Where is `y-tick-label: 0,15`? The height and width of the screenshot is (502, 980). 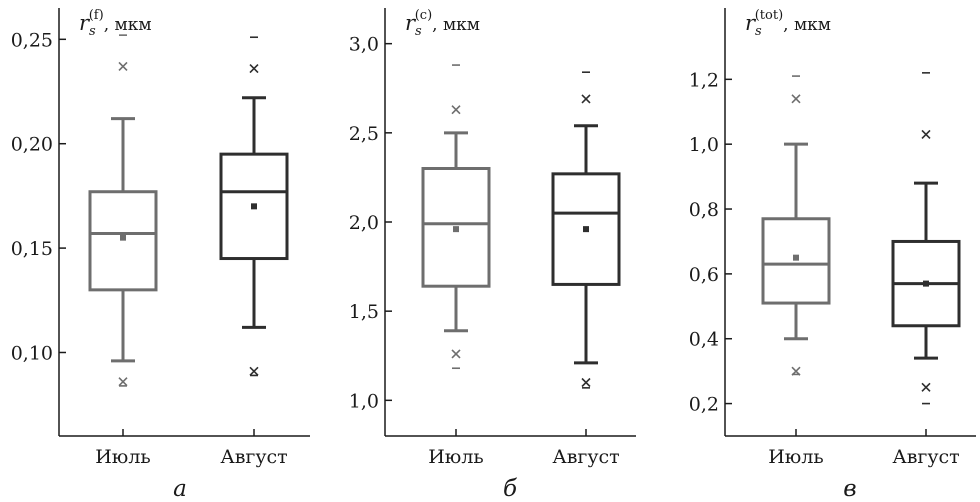 y-tick-label: 0,15 is located at coordinates (32, 249).